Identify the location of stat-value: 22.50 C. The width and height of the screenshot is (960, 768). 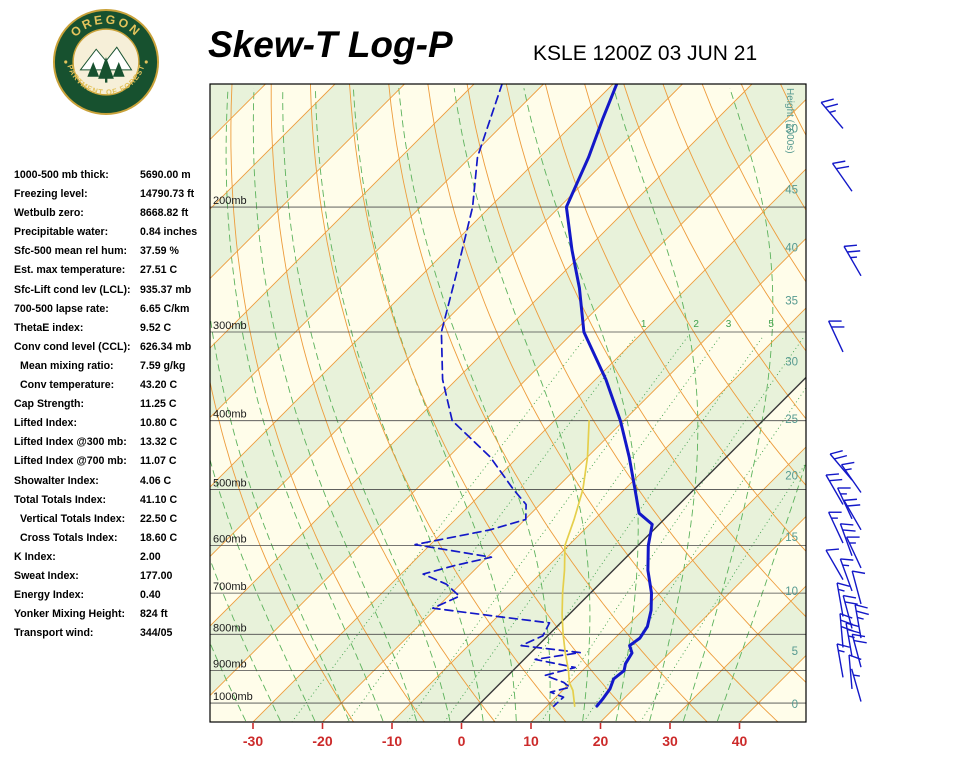
(159, 518).